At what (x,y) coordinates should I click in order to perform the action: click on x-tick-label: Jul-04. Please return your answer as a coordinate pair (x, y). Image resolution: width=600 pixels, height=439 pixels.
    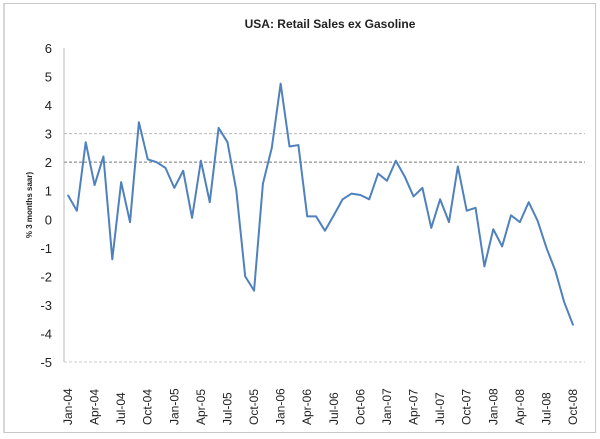
    Looking at the image, I should click on (121, 408).